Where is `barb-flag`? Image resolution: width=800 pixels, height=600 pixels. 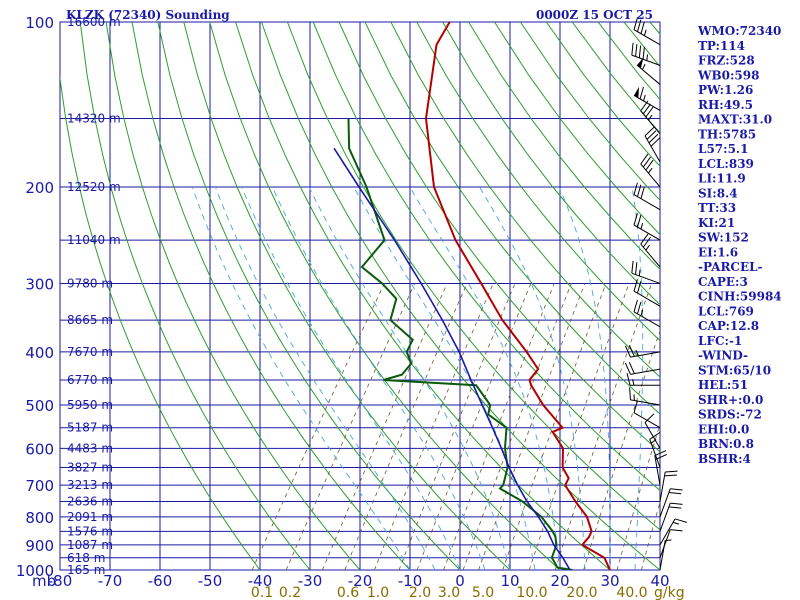 barb-flag is located at coordinates (640, 63).